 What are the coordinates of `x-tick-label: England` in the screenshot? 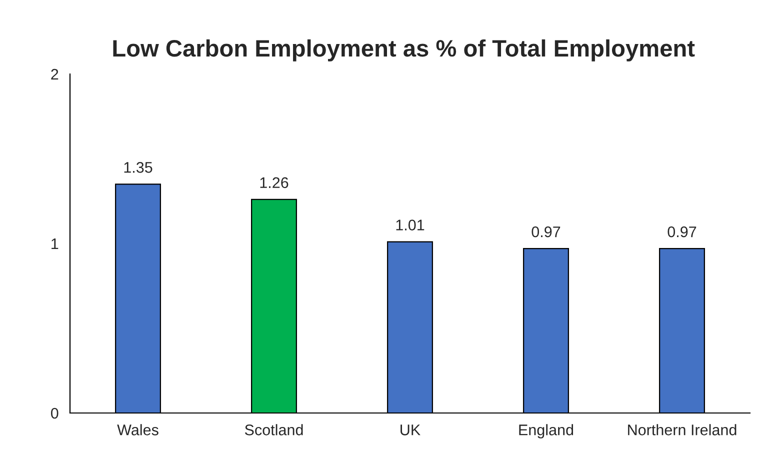 It's located at (546, 431).